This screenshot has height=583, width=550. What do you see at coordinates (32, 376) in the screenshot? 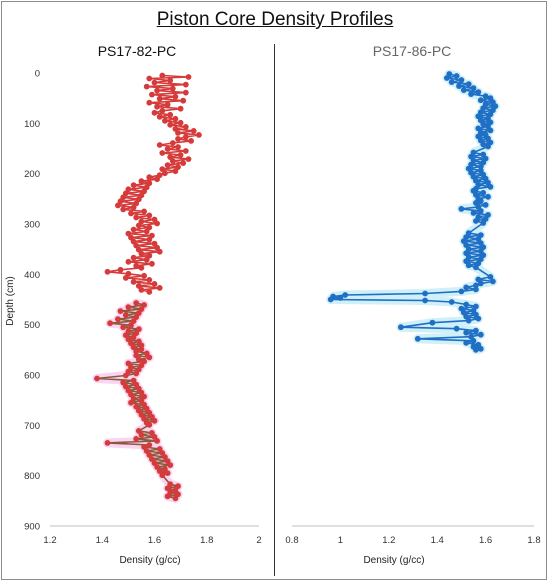
I see `y-tick-label: 600` at bounding box center [32, 376].